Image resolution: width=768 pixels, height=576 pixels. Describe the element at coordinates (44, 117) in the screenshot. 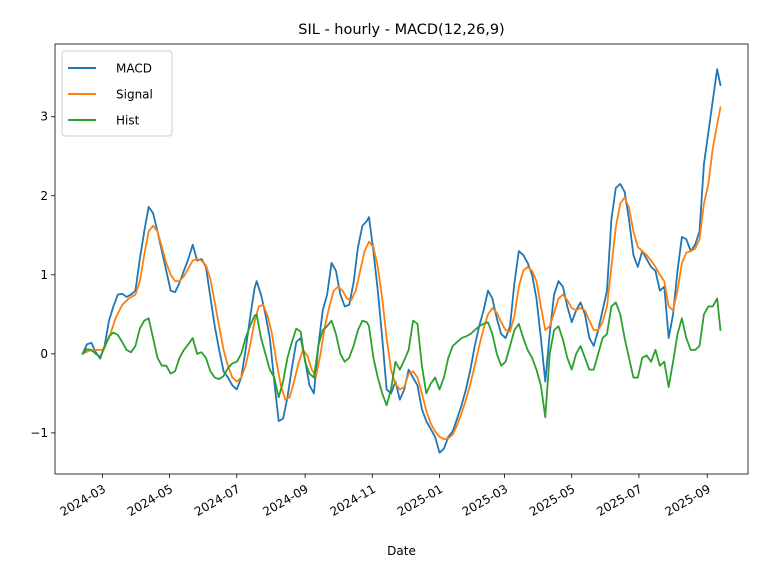

I see `y-tick-label: 3` at that location.